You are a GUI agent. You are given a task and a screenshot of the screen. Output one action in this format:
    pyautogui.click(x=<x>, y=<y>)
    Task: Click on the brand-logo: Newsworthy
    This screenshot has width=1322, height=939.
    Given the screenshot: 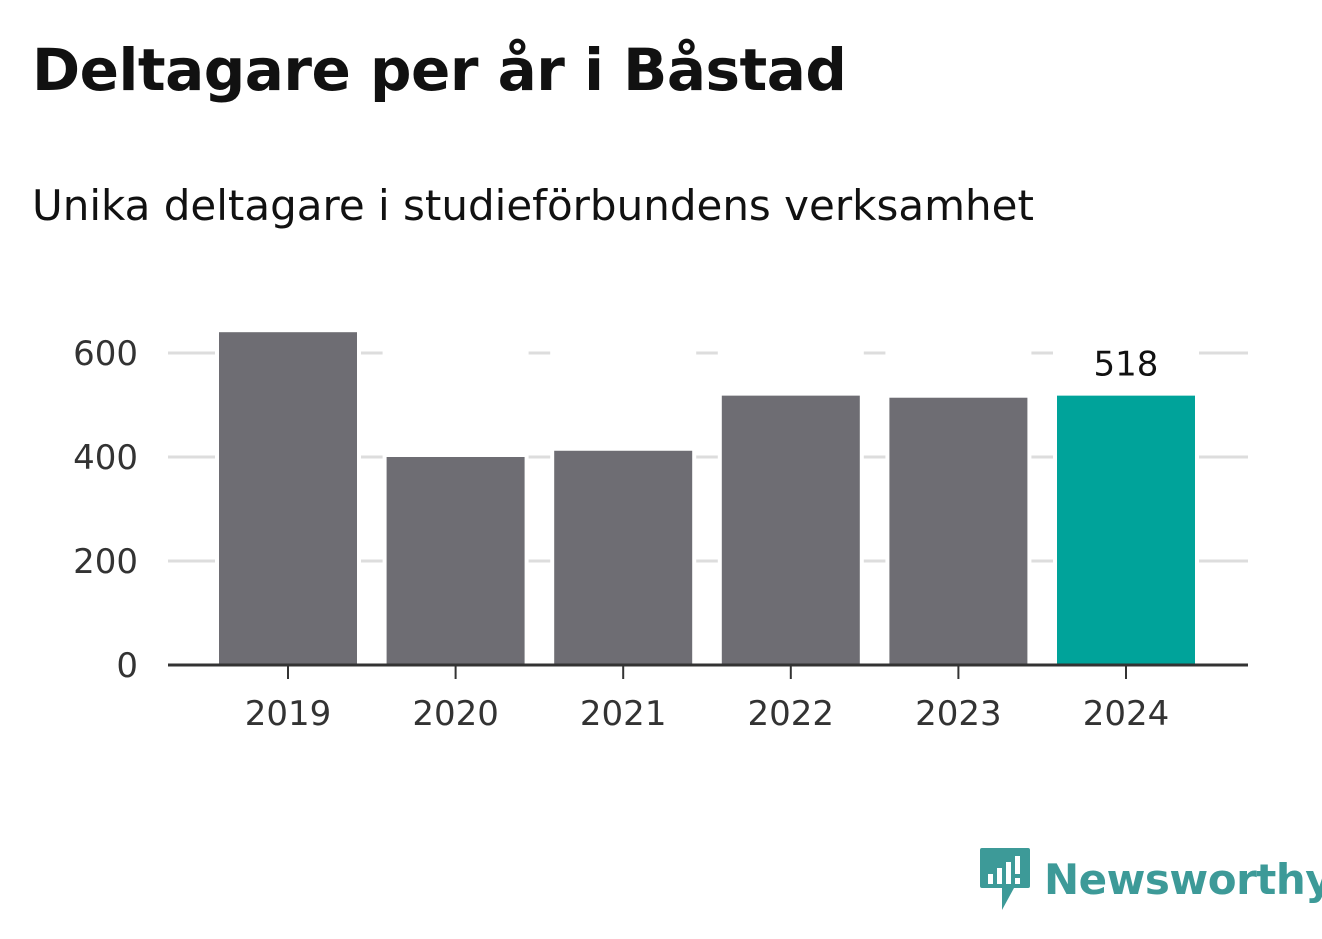 What is the action you would take?
    pyautogui.click(x=1151, y=879)
    